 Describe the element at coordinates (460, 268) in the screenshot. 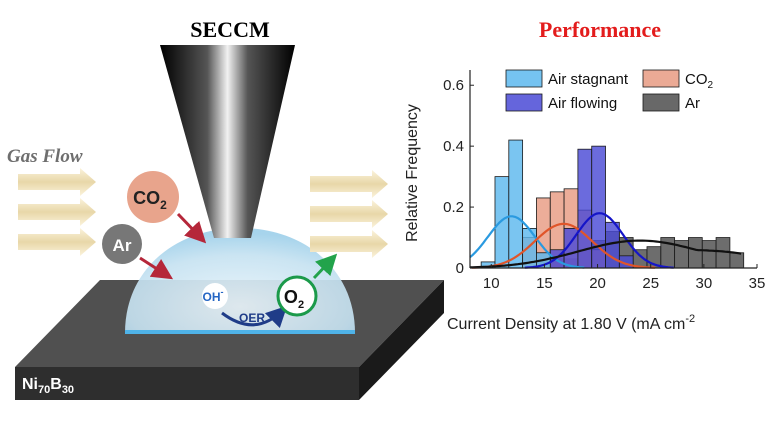

I see `y-tick-label-0: 0` at that location.